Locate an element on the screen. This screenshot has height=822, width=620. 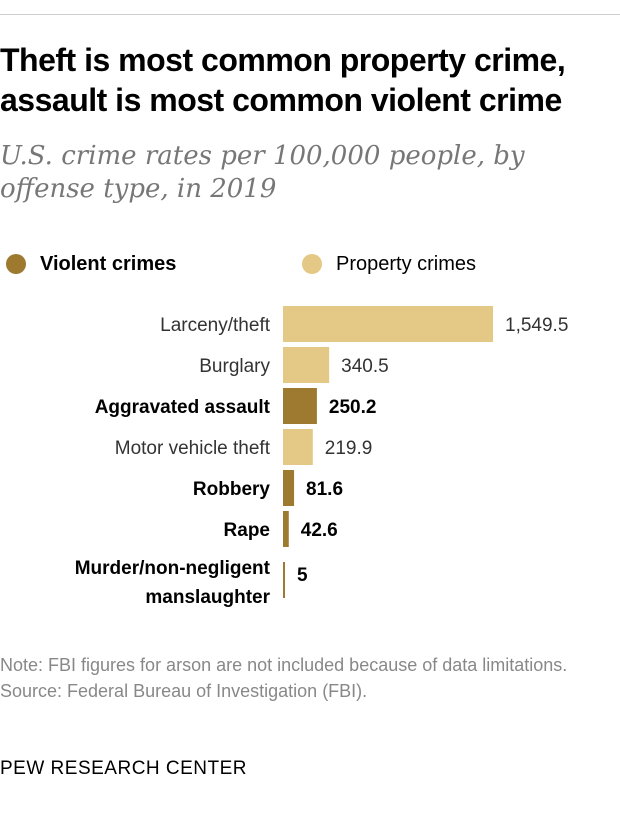
legend-item-violent: Violent crimes is located at coordinates (91, 264).